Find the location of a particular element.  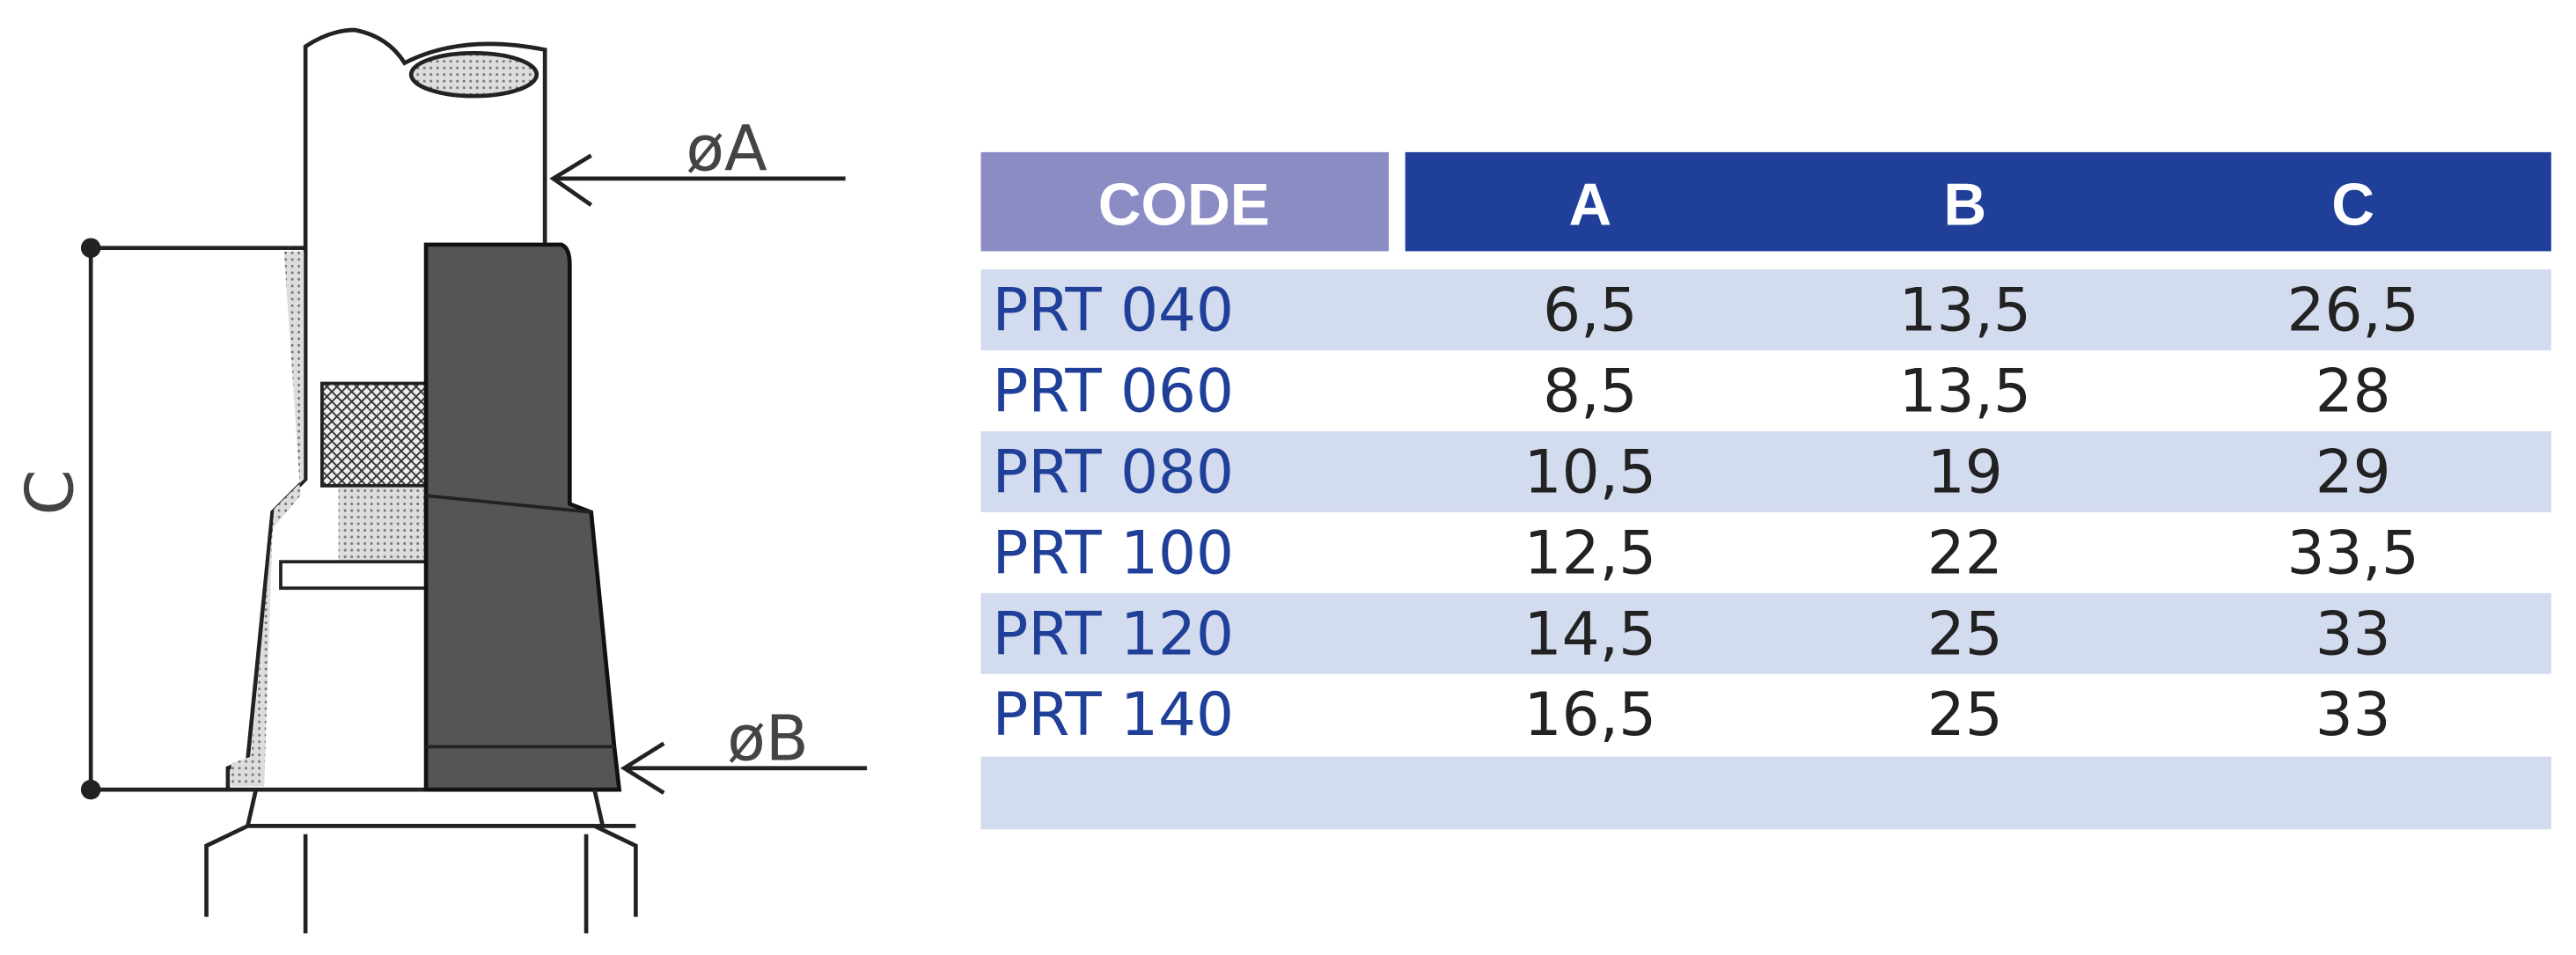

empty-row is located at coordinates (1765, 793).